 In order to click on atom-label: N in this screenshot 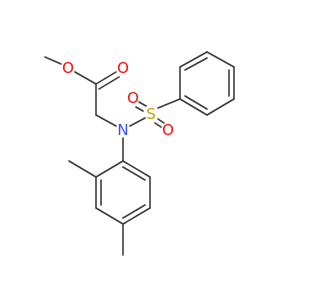, I will do `click(122, 130)`.